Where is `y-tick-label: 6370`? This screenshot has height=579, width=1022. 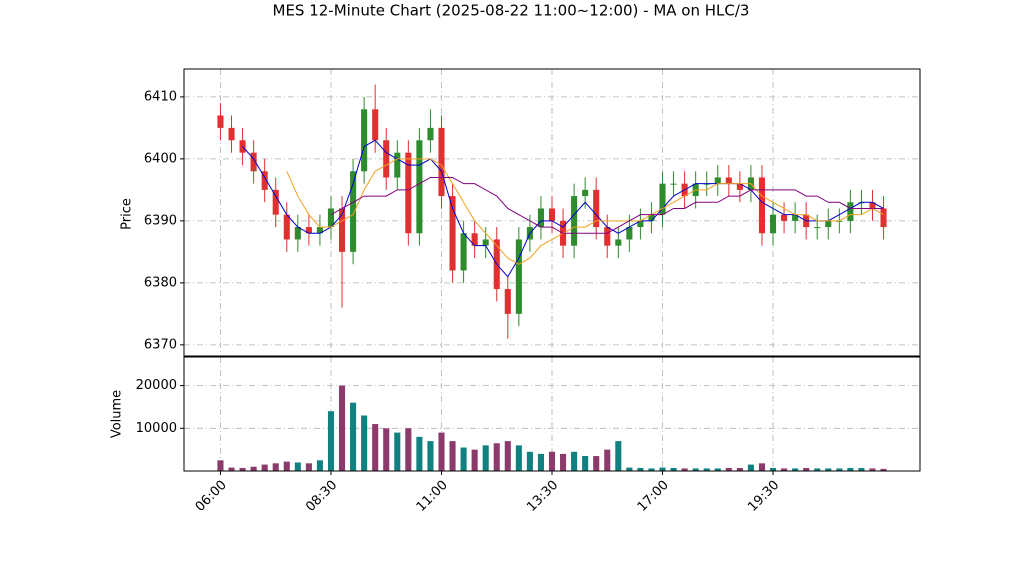 y-tick-label: 6370 is located at coordinates (160, 344).